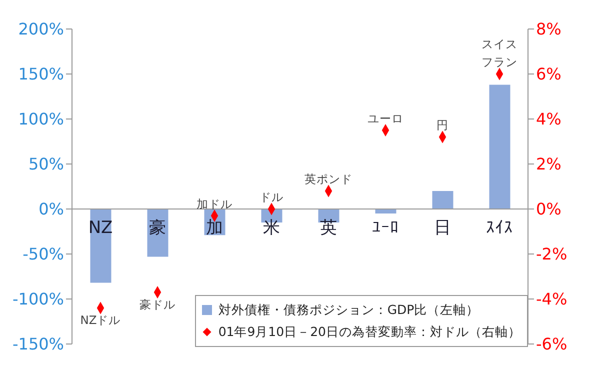 Image resolution: width=600 pixels, height=365 pixels. Describe the element at coordinates (549, 74) in the screenshot. I see `y2-tick-label: 6%` at that location.